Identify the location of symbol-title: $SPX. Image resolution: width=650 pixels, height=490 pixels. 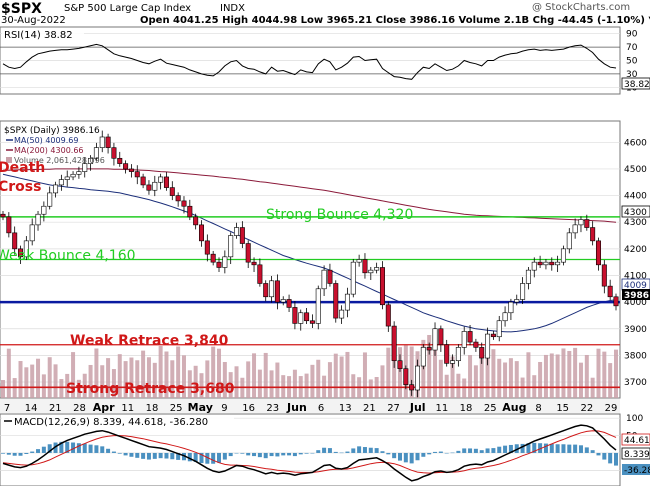
(21, 9).